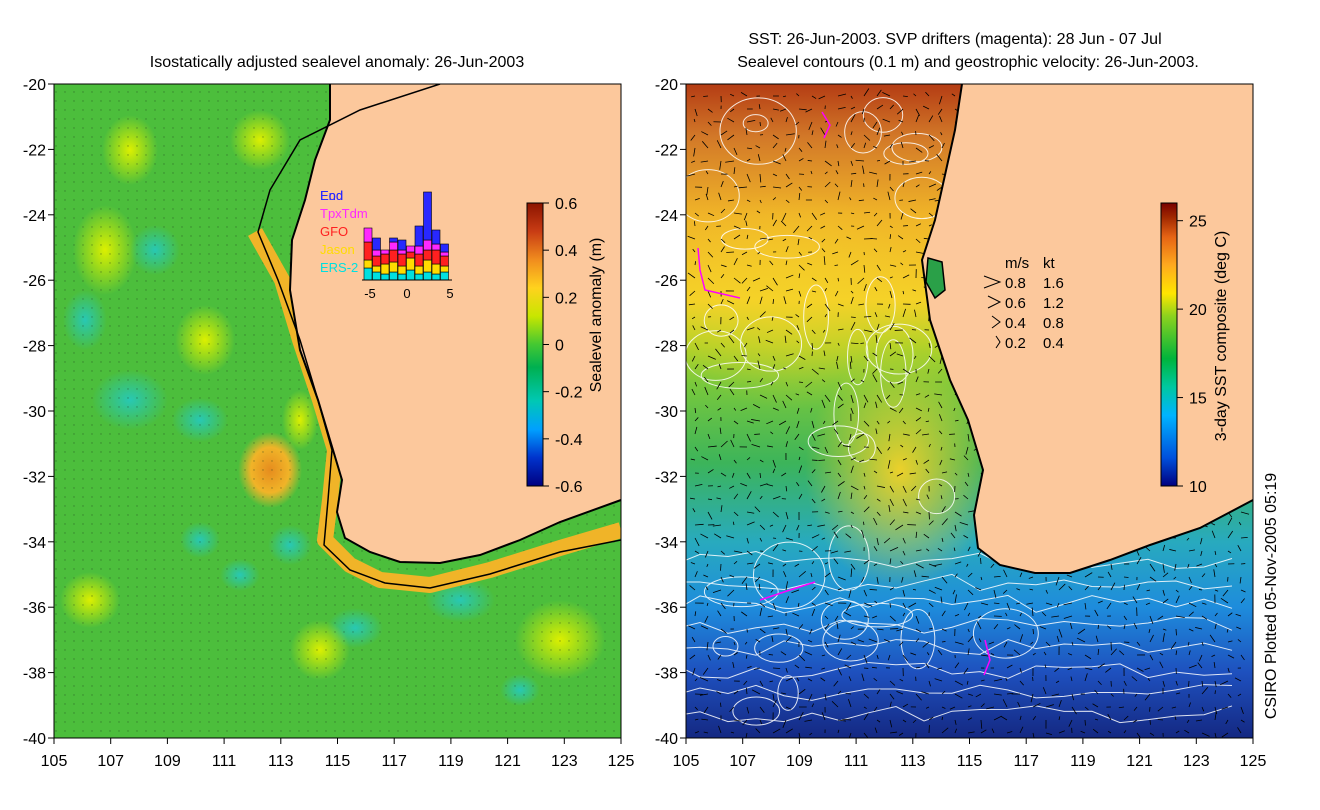 The height and width of the screenshot is (810, 1320). Describe the element at coordinates (937, 496) in the screenshot. I see `sealevel-contour` at that location.